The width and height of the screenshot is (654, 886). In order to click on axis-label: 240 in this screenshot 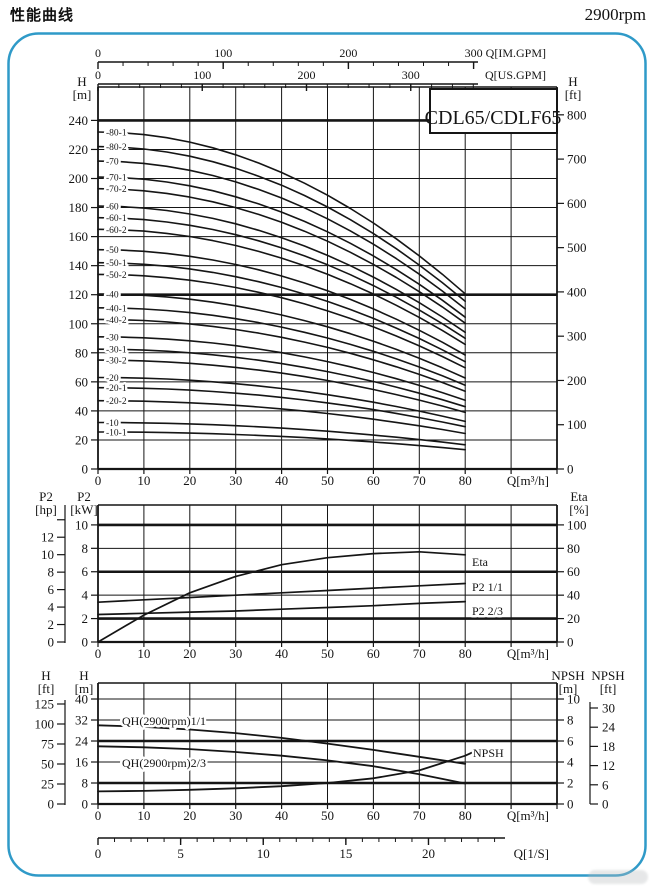, I will do `click(79, 120)`.